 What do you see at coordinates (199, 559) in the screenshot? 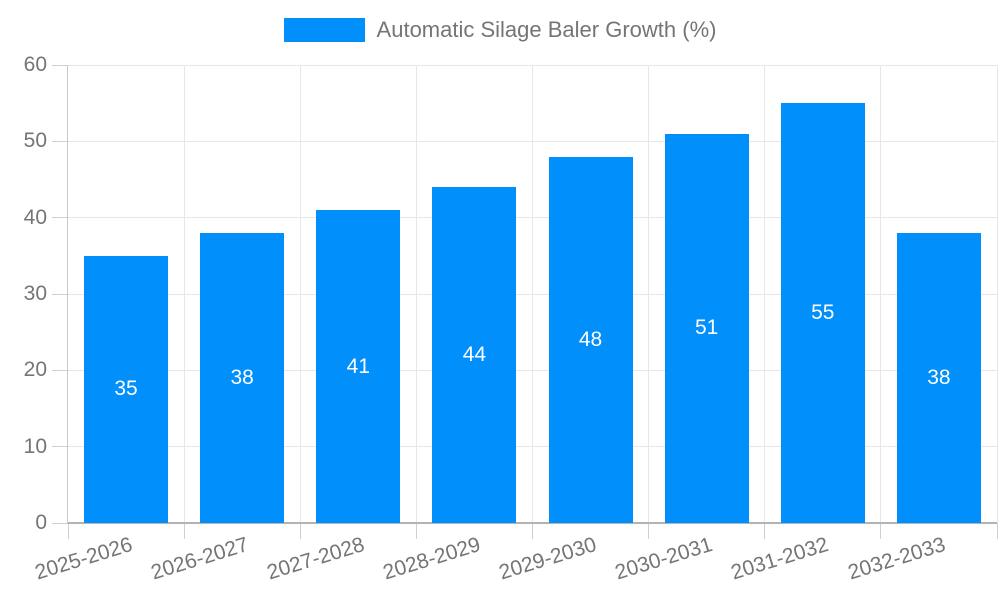
I see `x-axis-label: 2026-2027` at bounding box center [199, 559].